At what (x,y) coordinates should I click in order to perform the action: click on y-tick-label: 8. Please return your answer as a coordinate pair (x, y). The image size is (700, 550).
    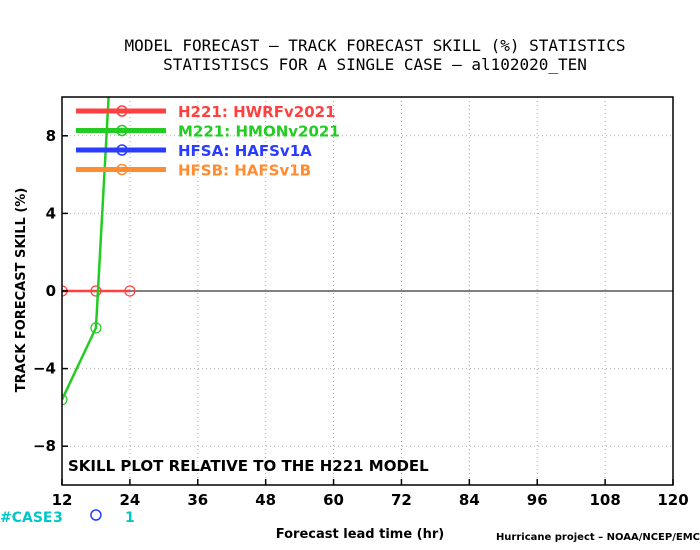
    Looking at the image, I should click on (51, 136).